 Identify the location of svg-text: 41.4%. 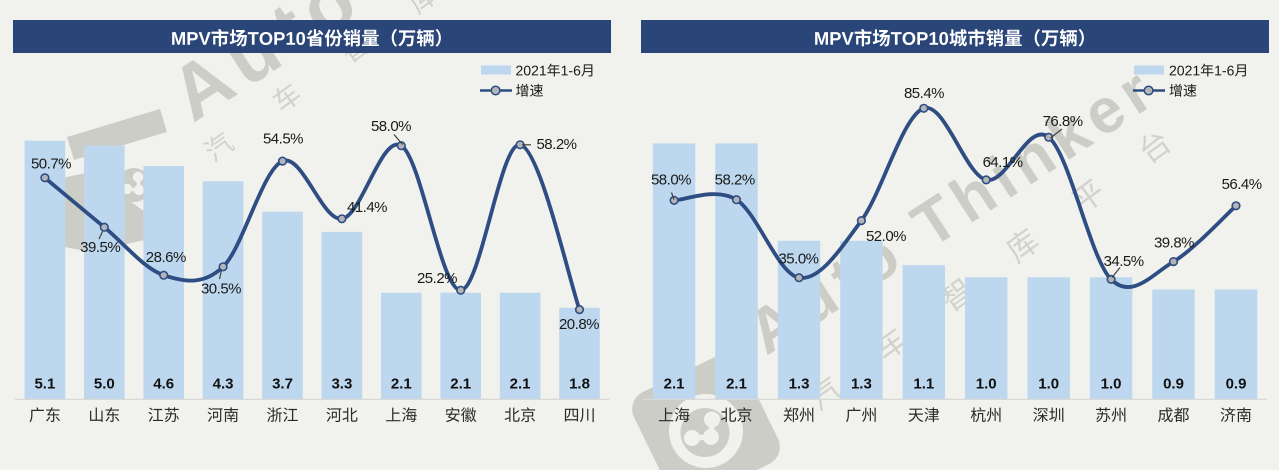
(367, 207).